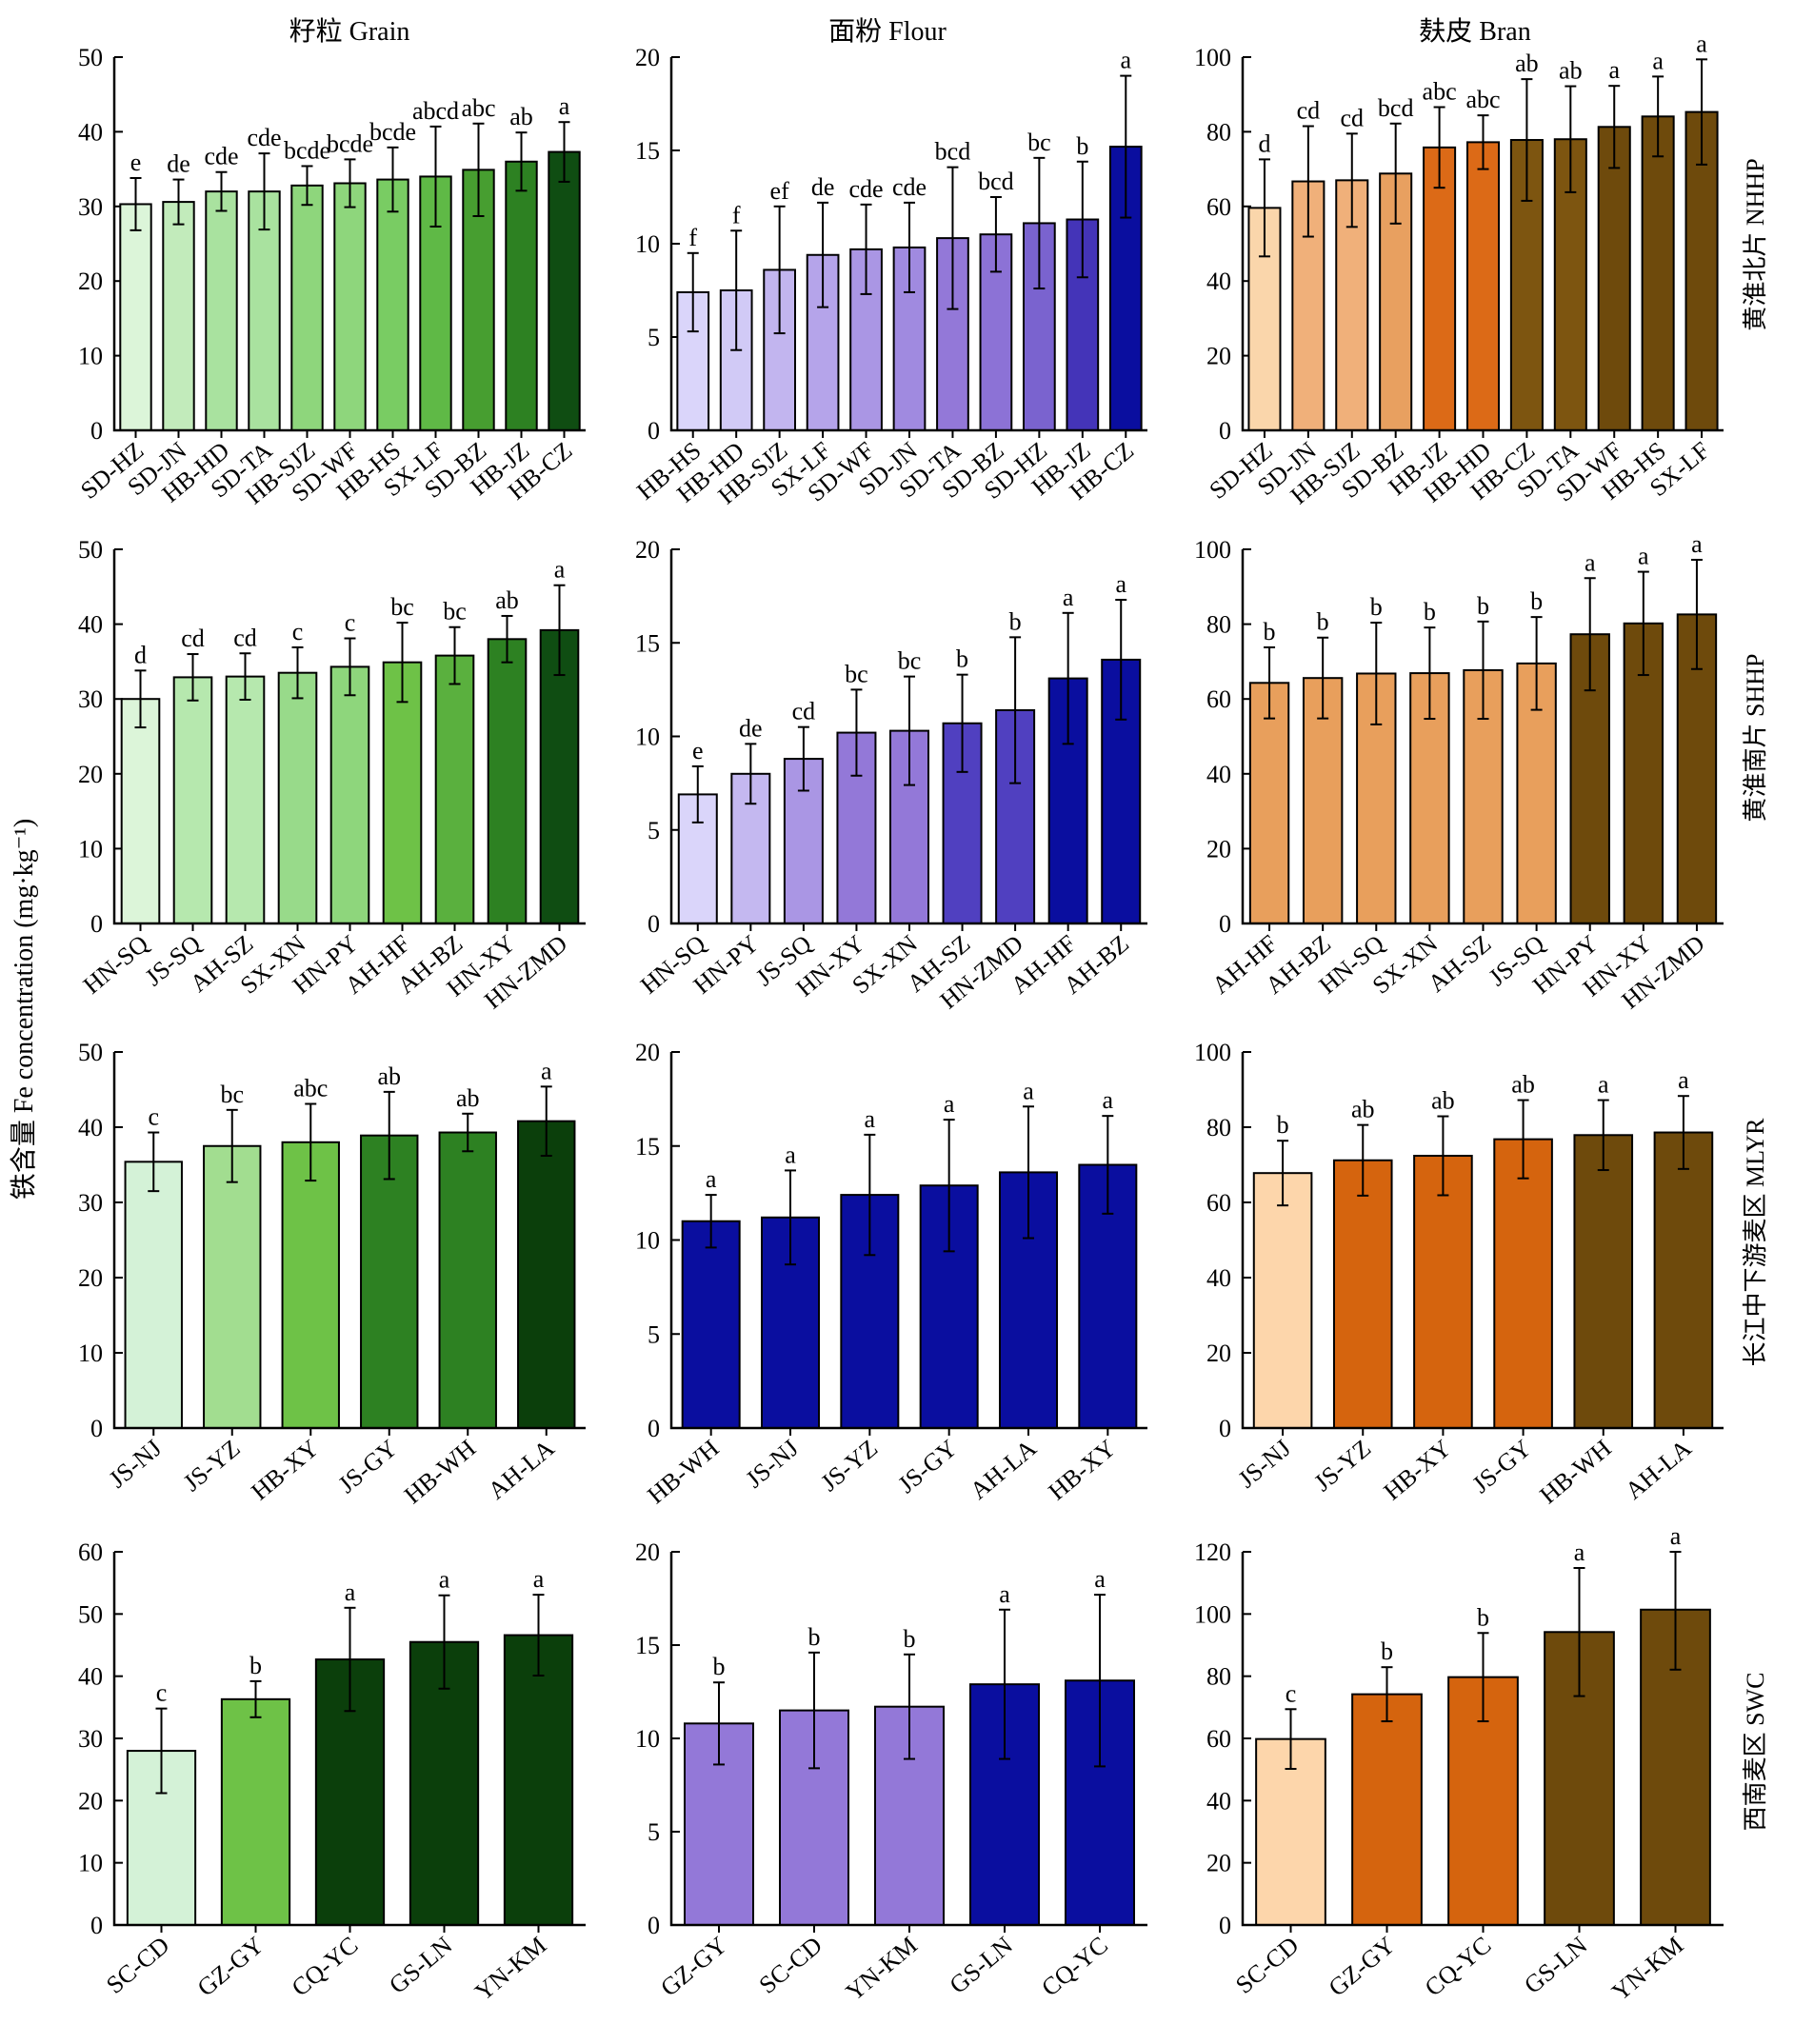  Describe the element at coordinates (1218, 1677) in the screenshot. I see `y-tick-label: 80` at that location.